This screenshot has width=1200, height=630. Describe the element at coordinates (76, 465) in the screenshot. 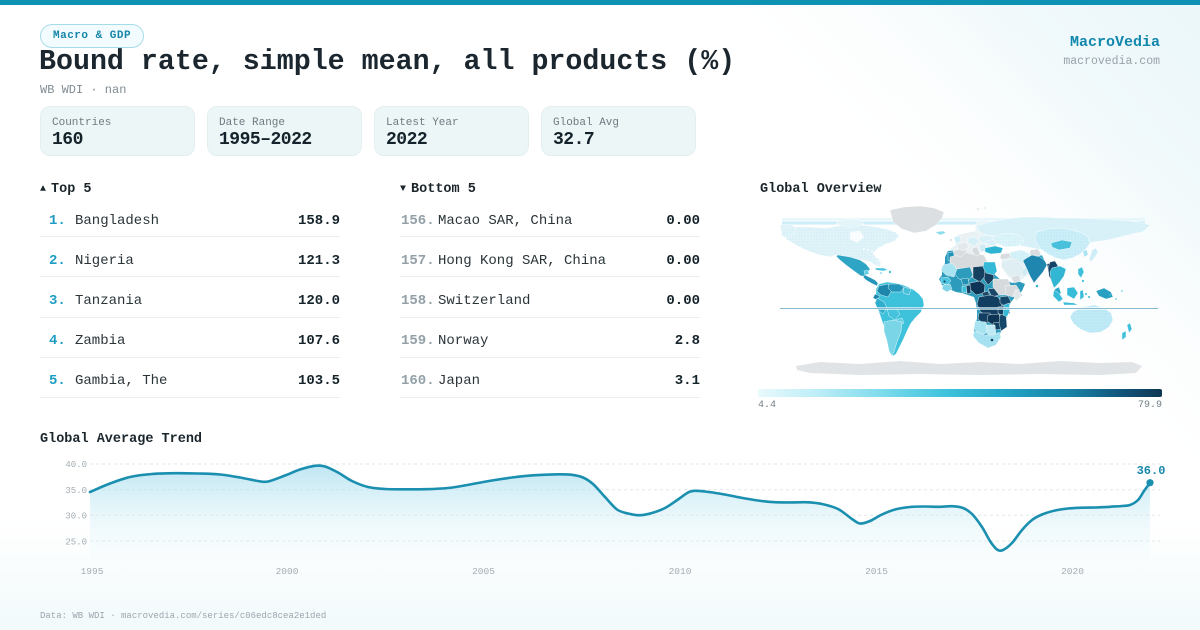

I see `svg-text: 40.0` at that location.